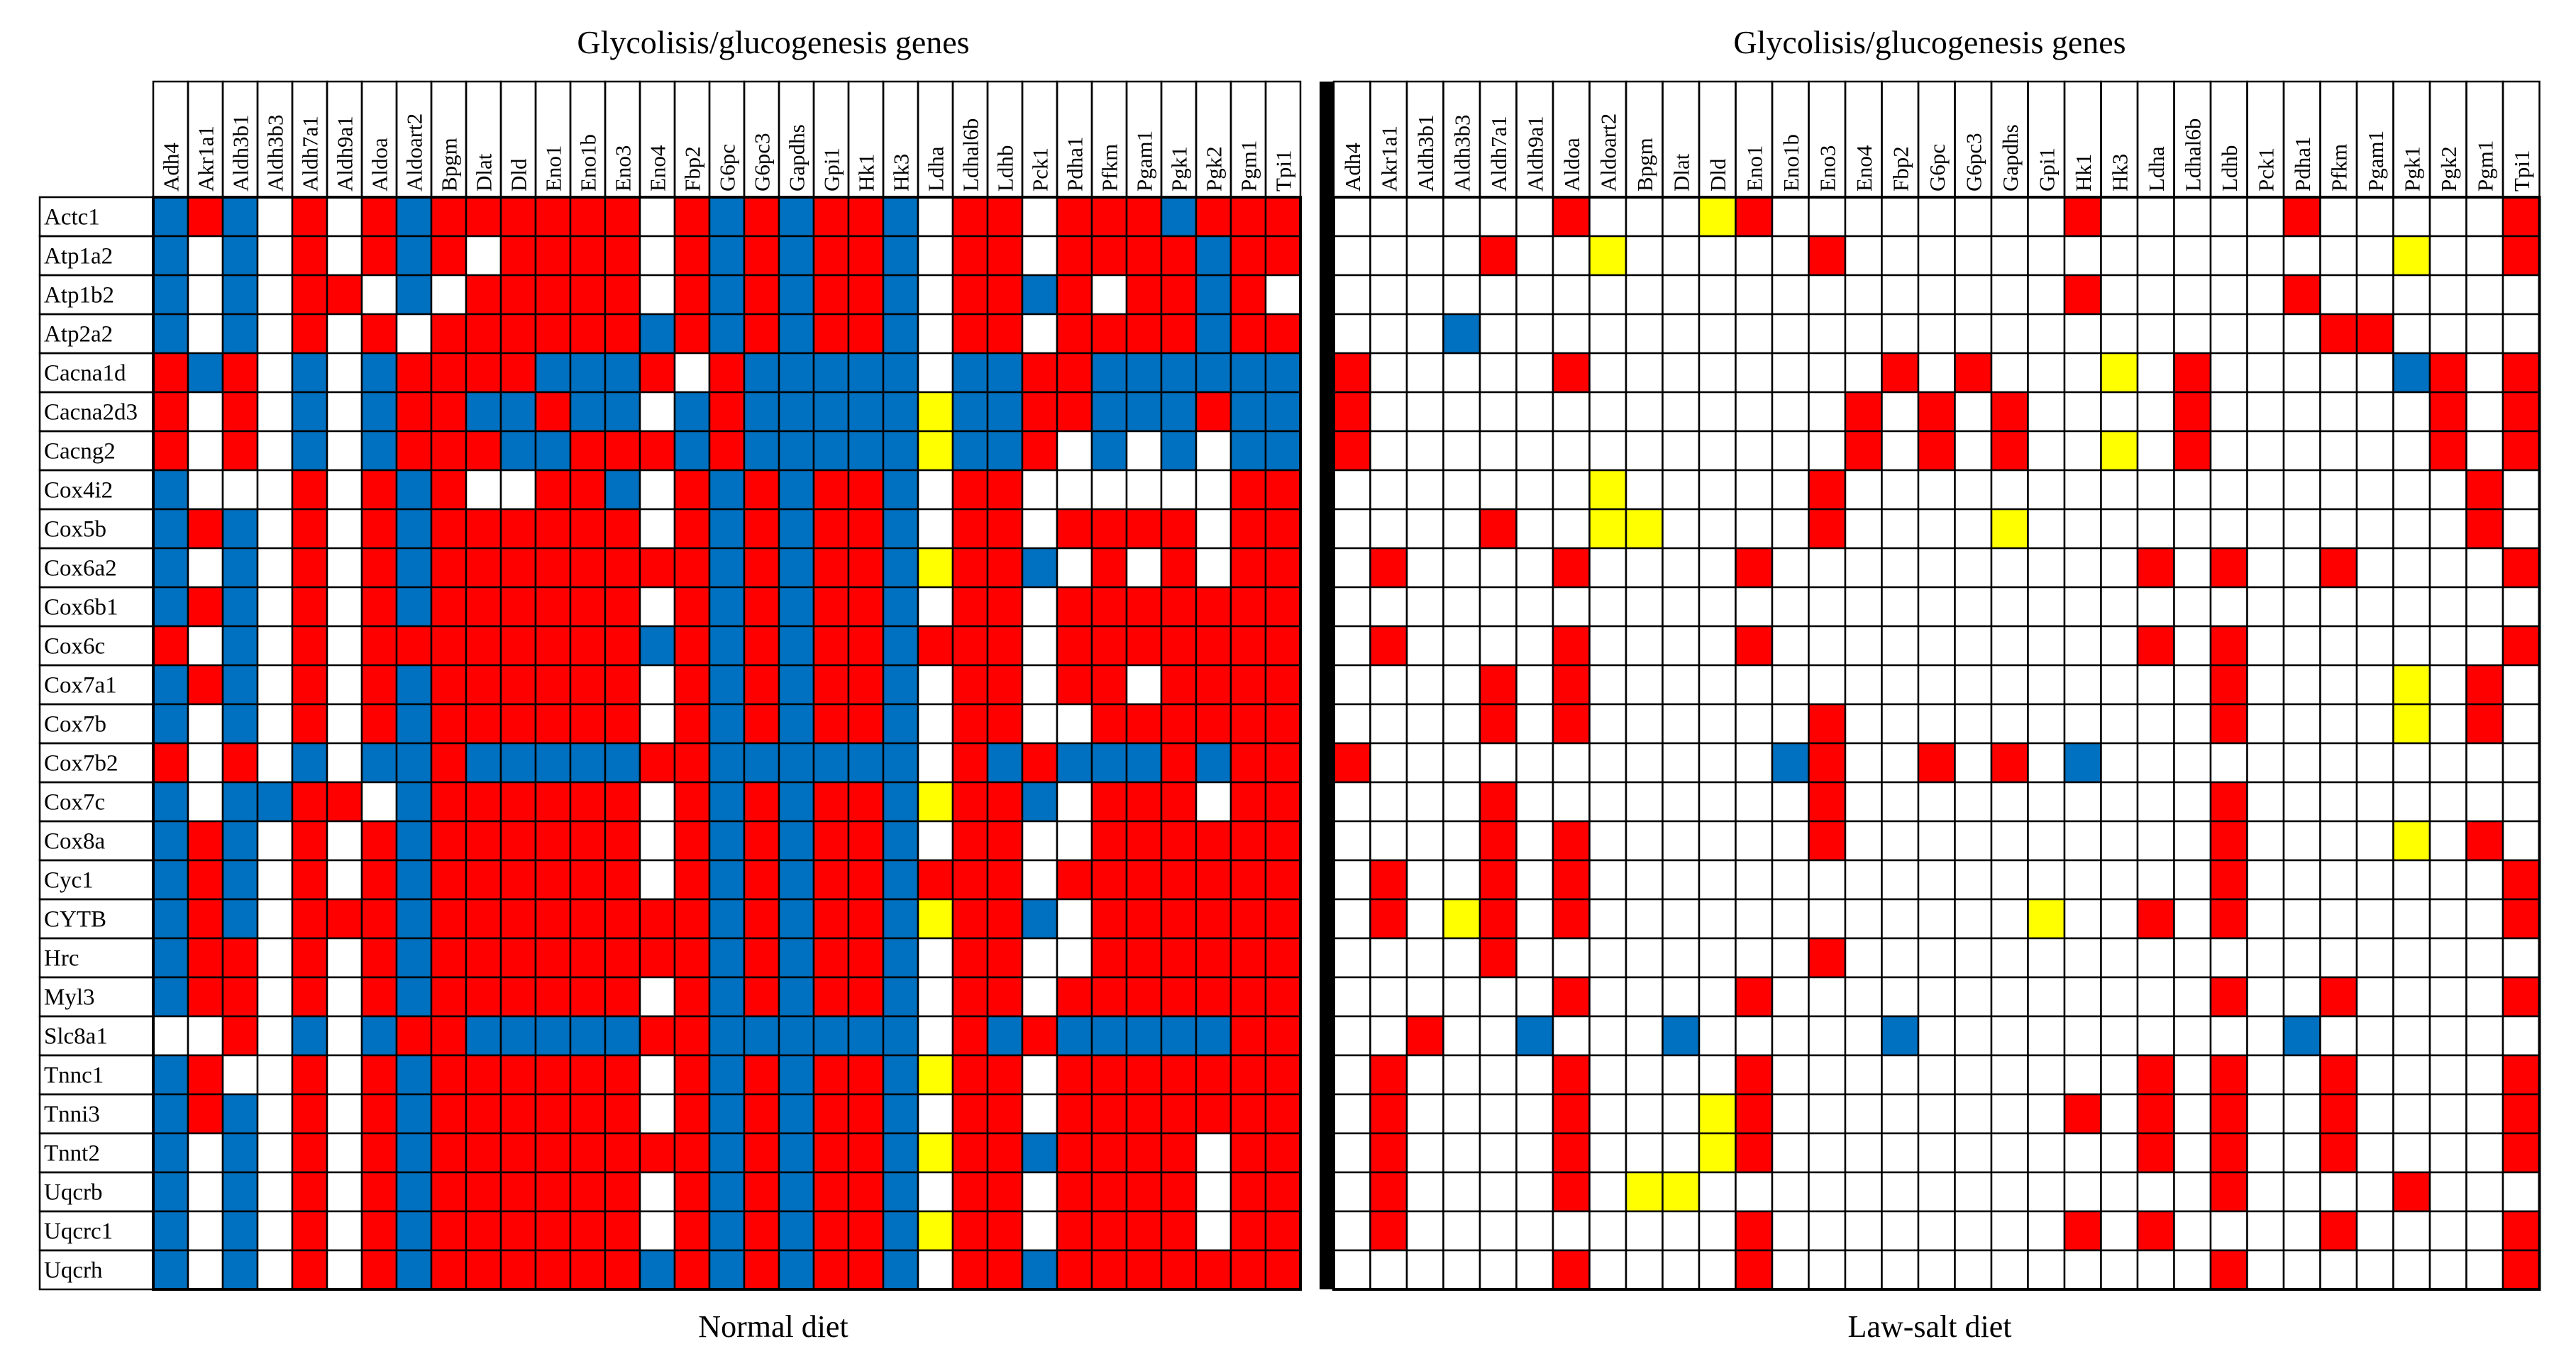 The width and height of the screenshot is (2576, 1361). Describe the element at coordinates (1075, 164) in the screenshot. I see `column-label: Pdha1` at that location.